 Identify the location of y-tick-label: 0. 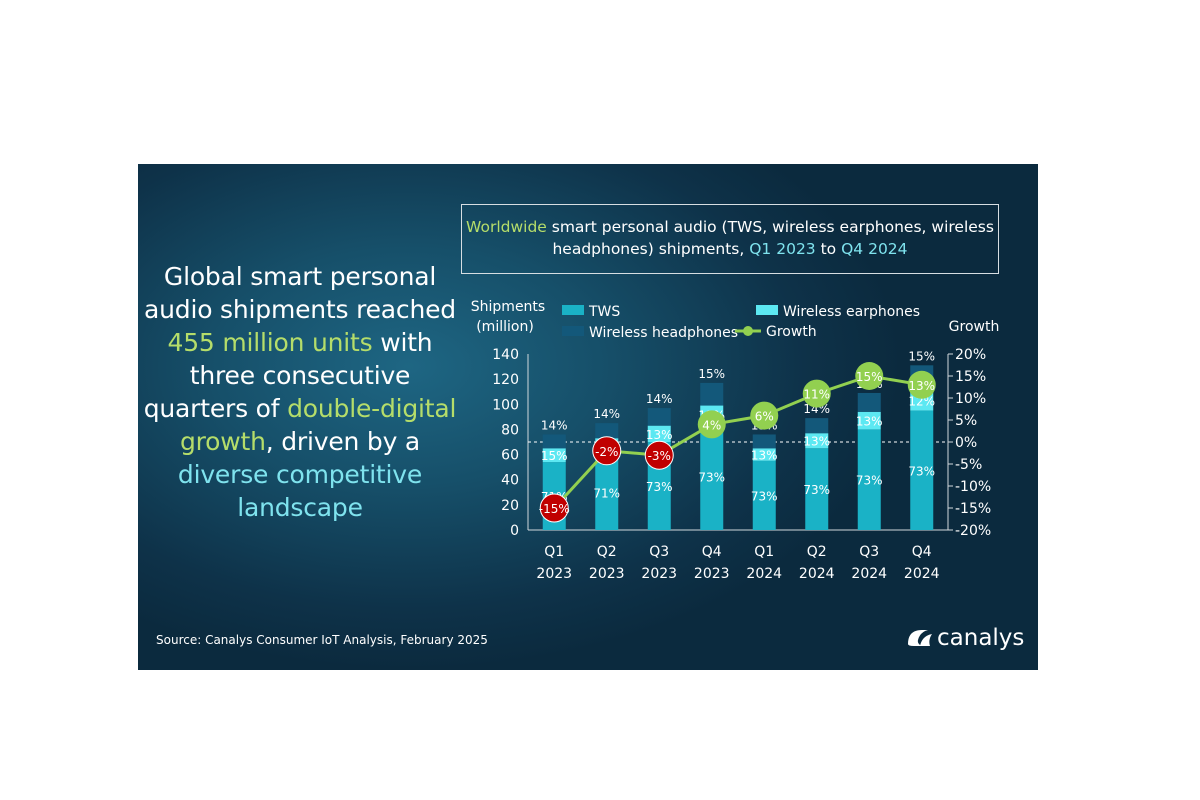
(514, 531).